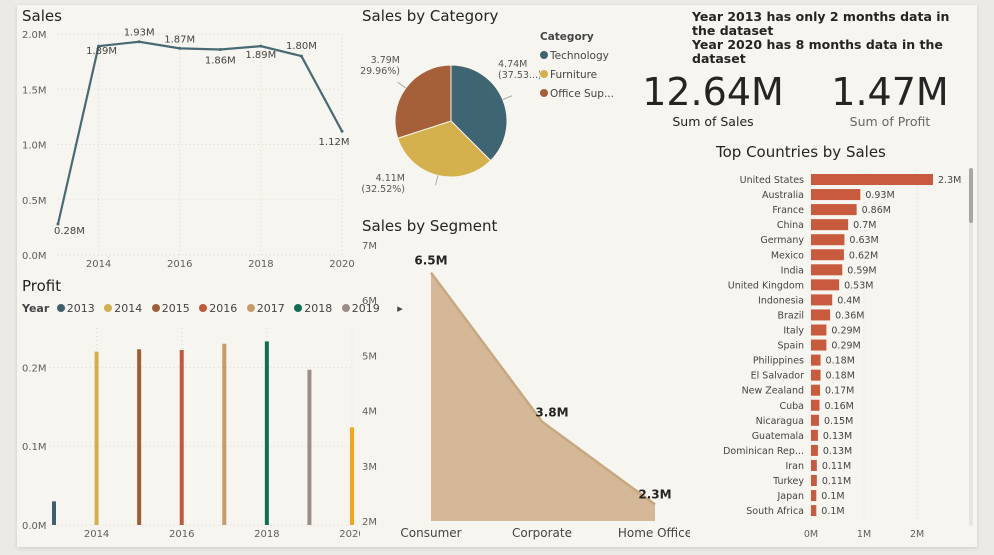  Describe the element at coordinates (75, 308) in the screenshot. I see `legend-item-2013: 2013` at that location.